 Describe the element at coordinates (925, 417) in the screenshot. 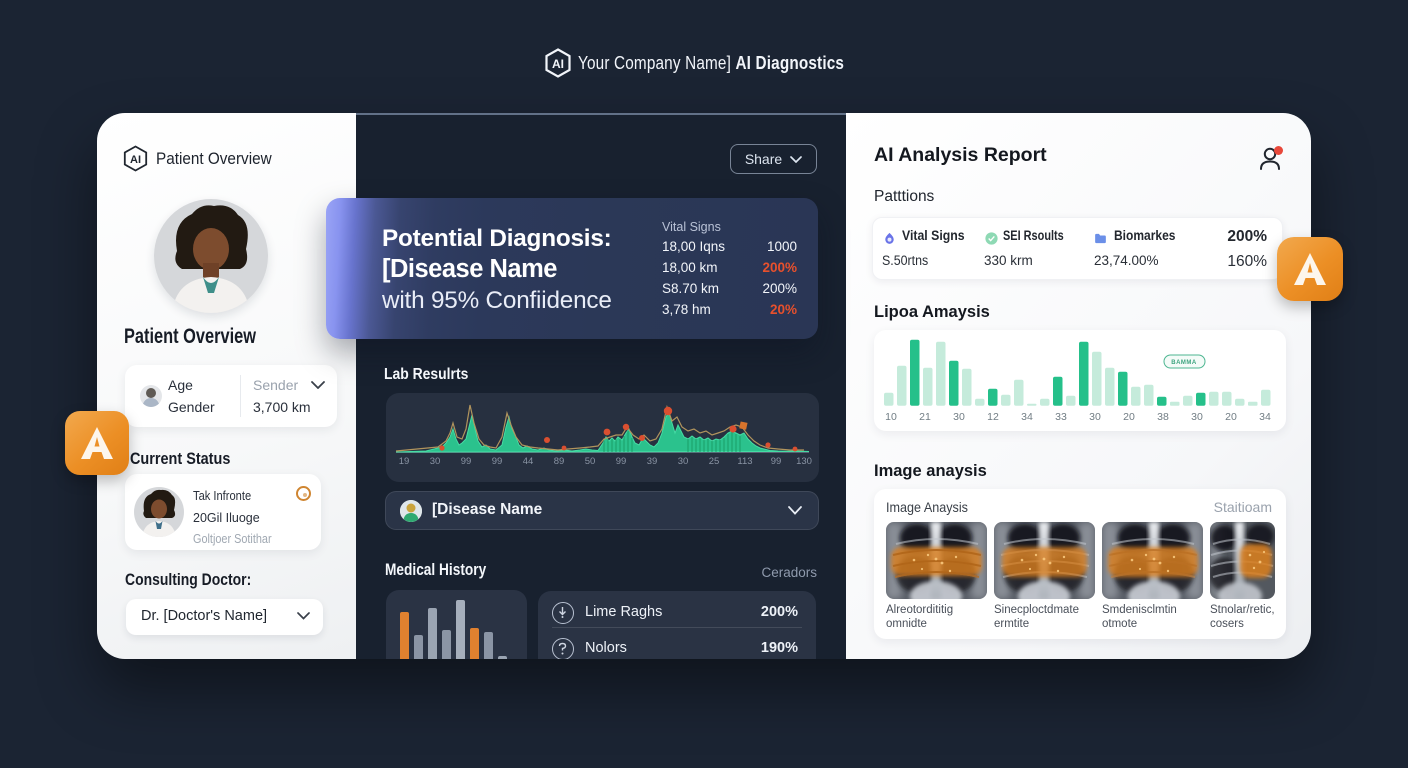

I see `svg-text: 21` at that location.